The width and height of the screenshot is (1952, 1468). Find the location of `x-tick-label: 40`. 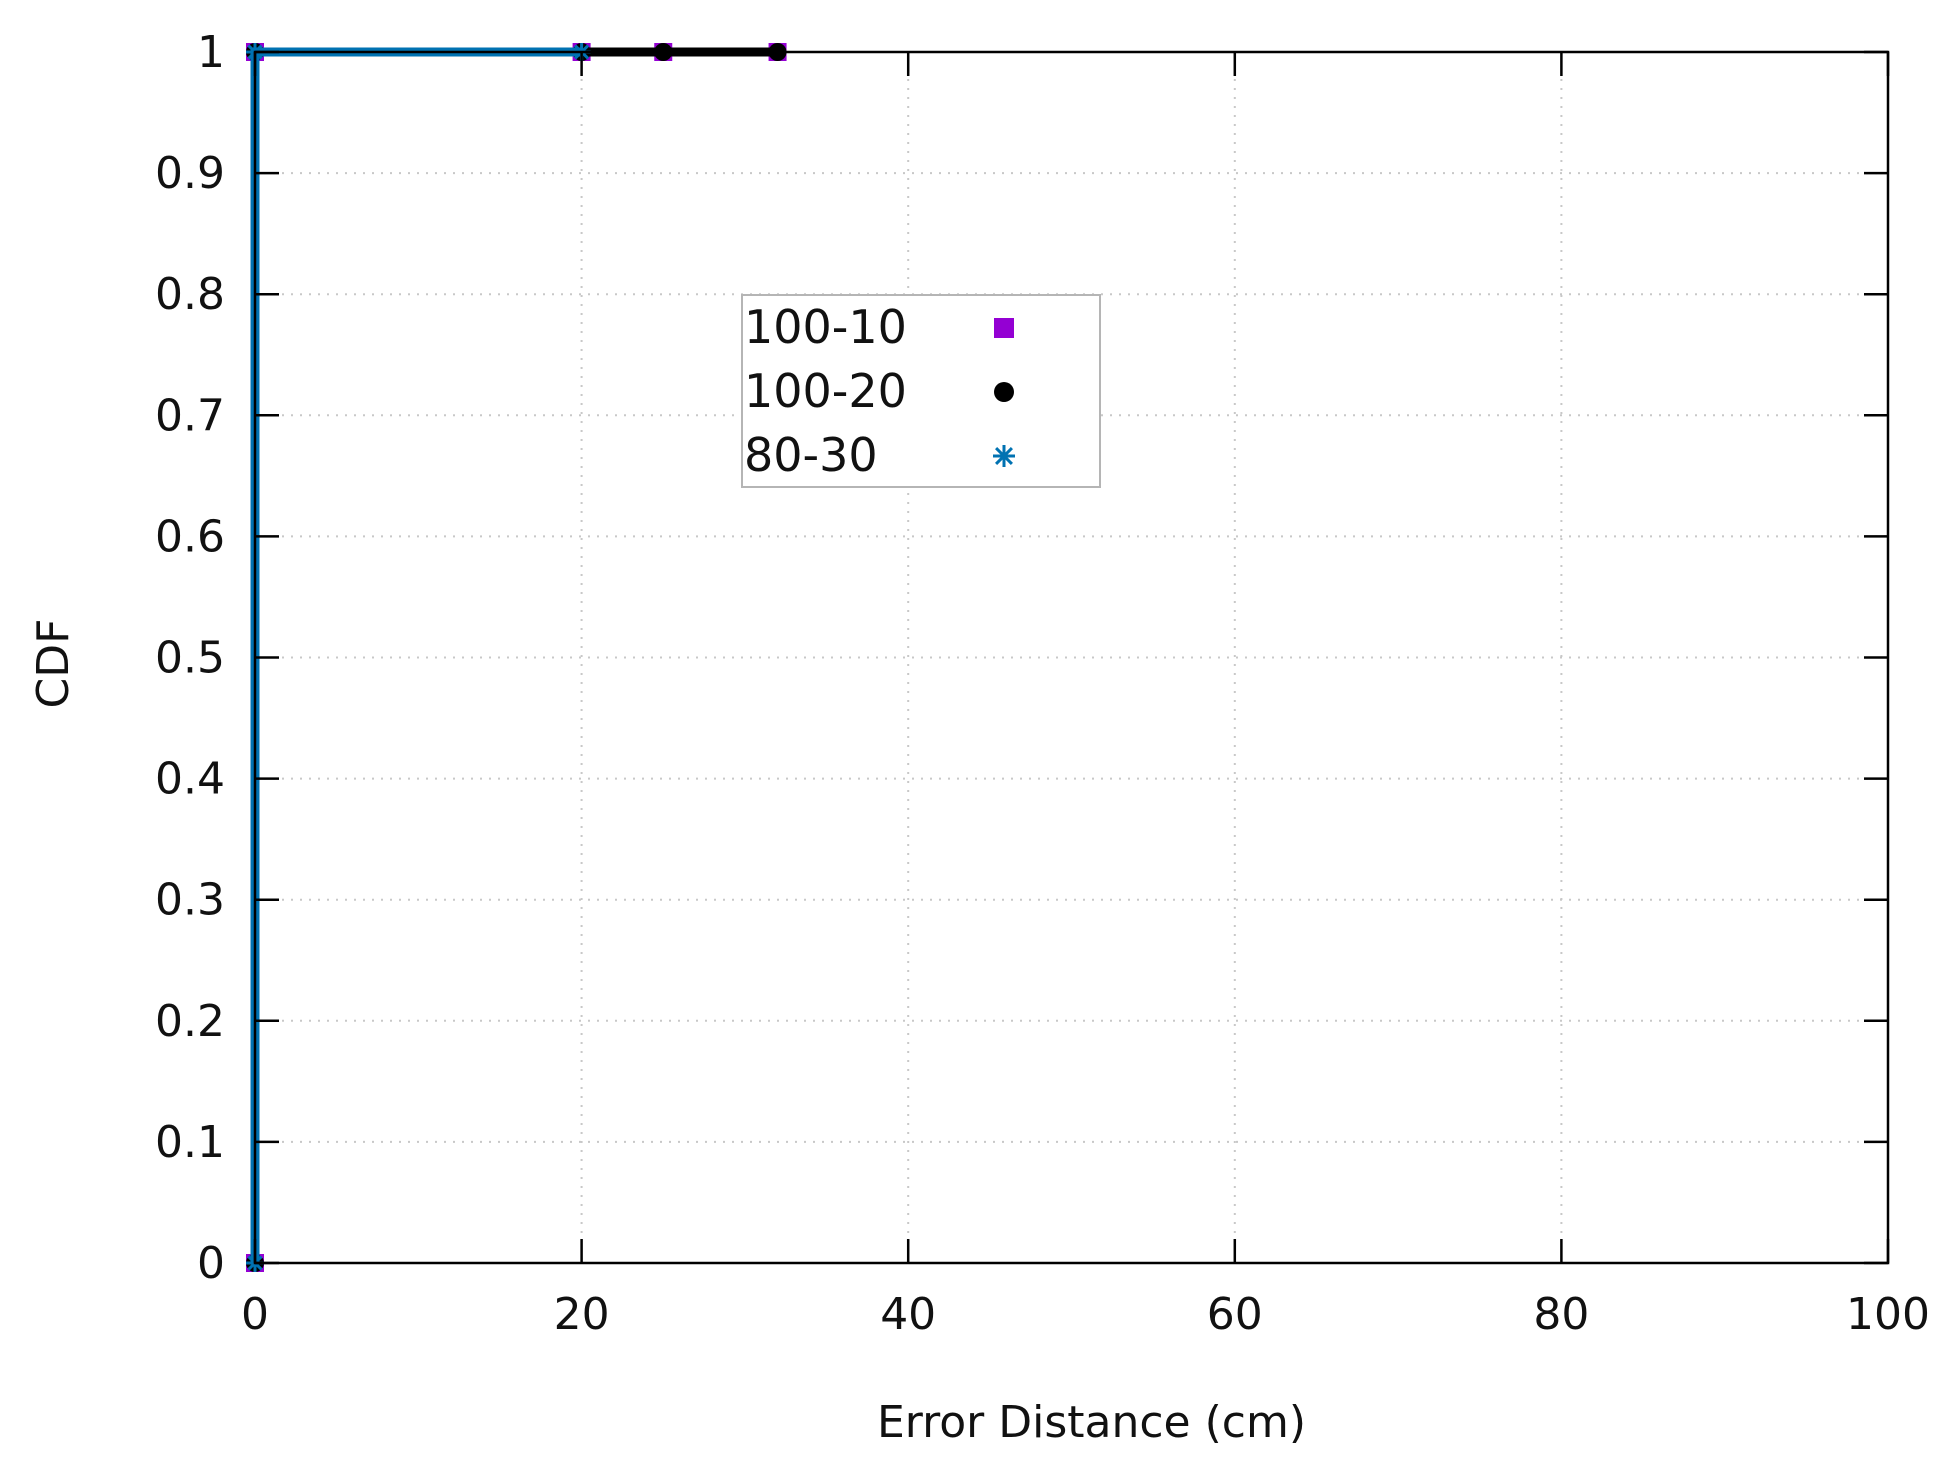

x-tick-label: 40 is located at coordinates (908, 1314).